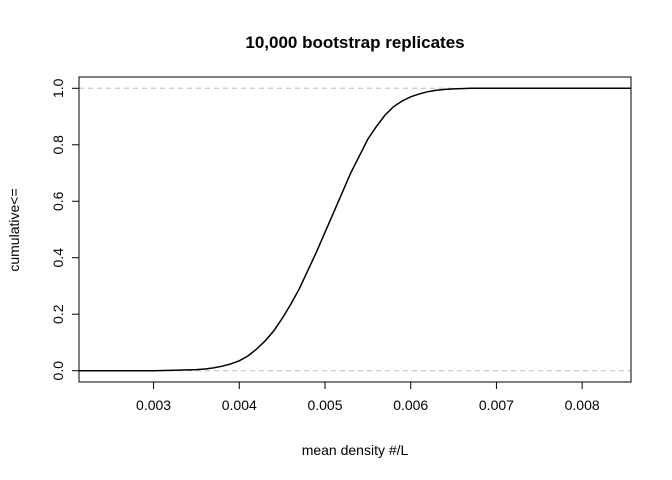 This screenshot has height=480, width=672. Describe the element at coordinates (58, 258) in the screenshot. I see `y-tick-label: 0.4` at that location.